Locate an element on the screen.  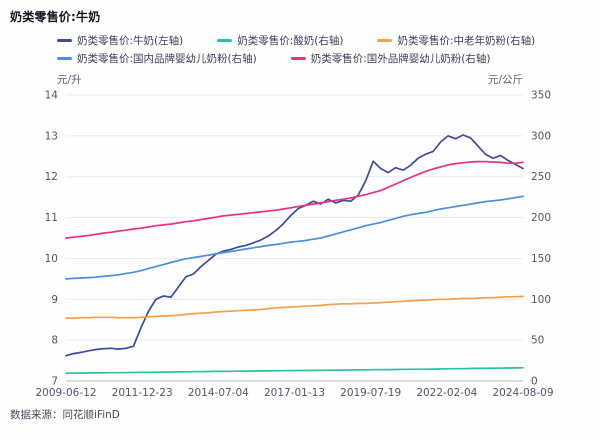
legend-item: 奶类零售价:酸奶(右轴) is located at coordinates (280, 40).